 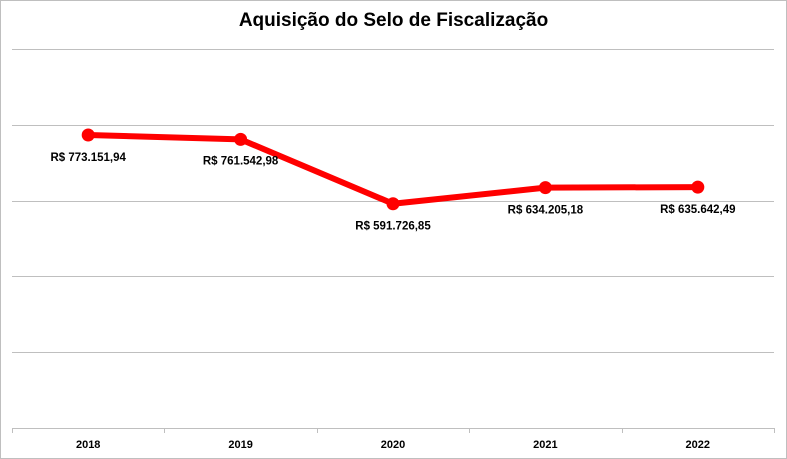 I want to click on data-label: R$ 761.542,98, so click(x=241, y=161).